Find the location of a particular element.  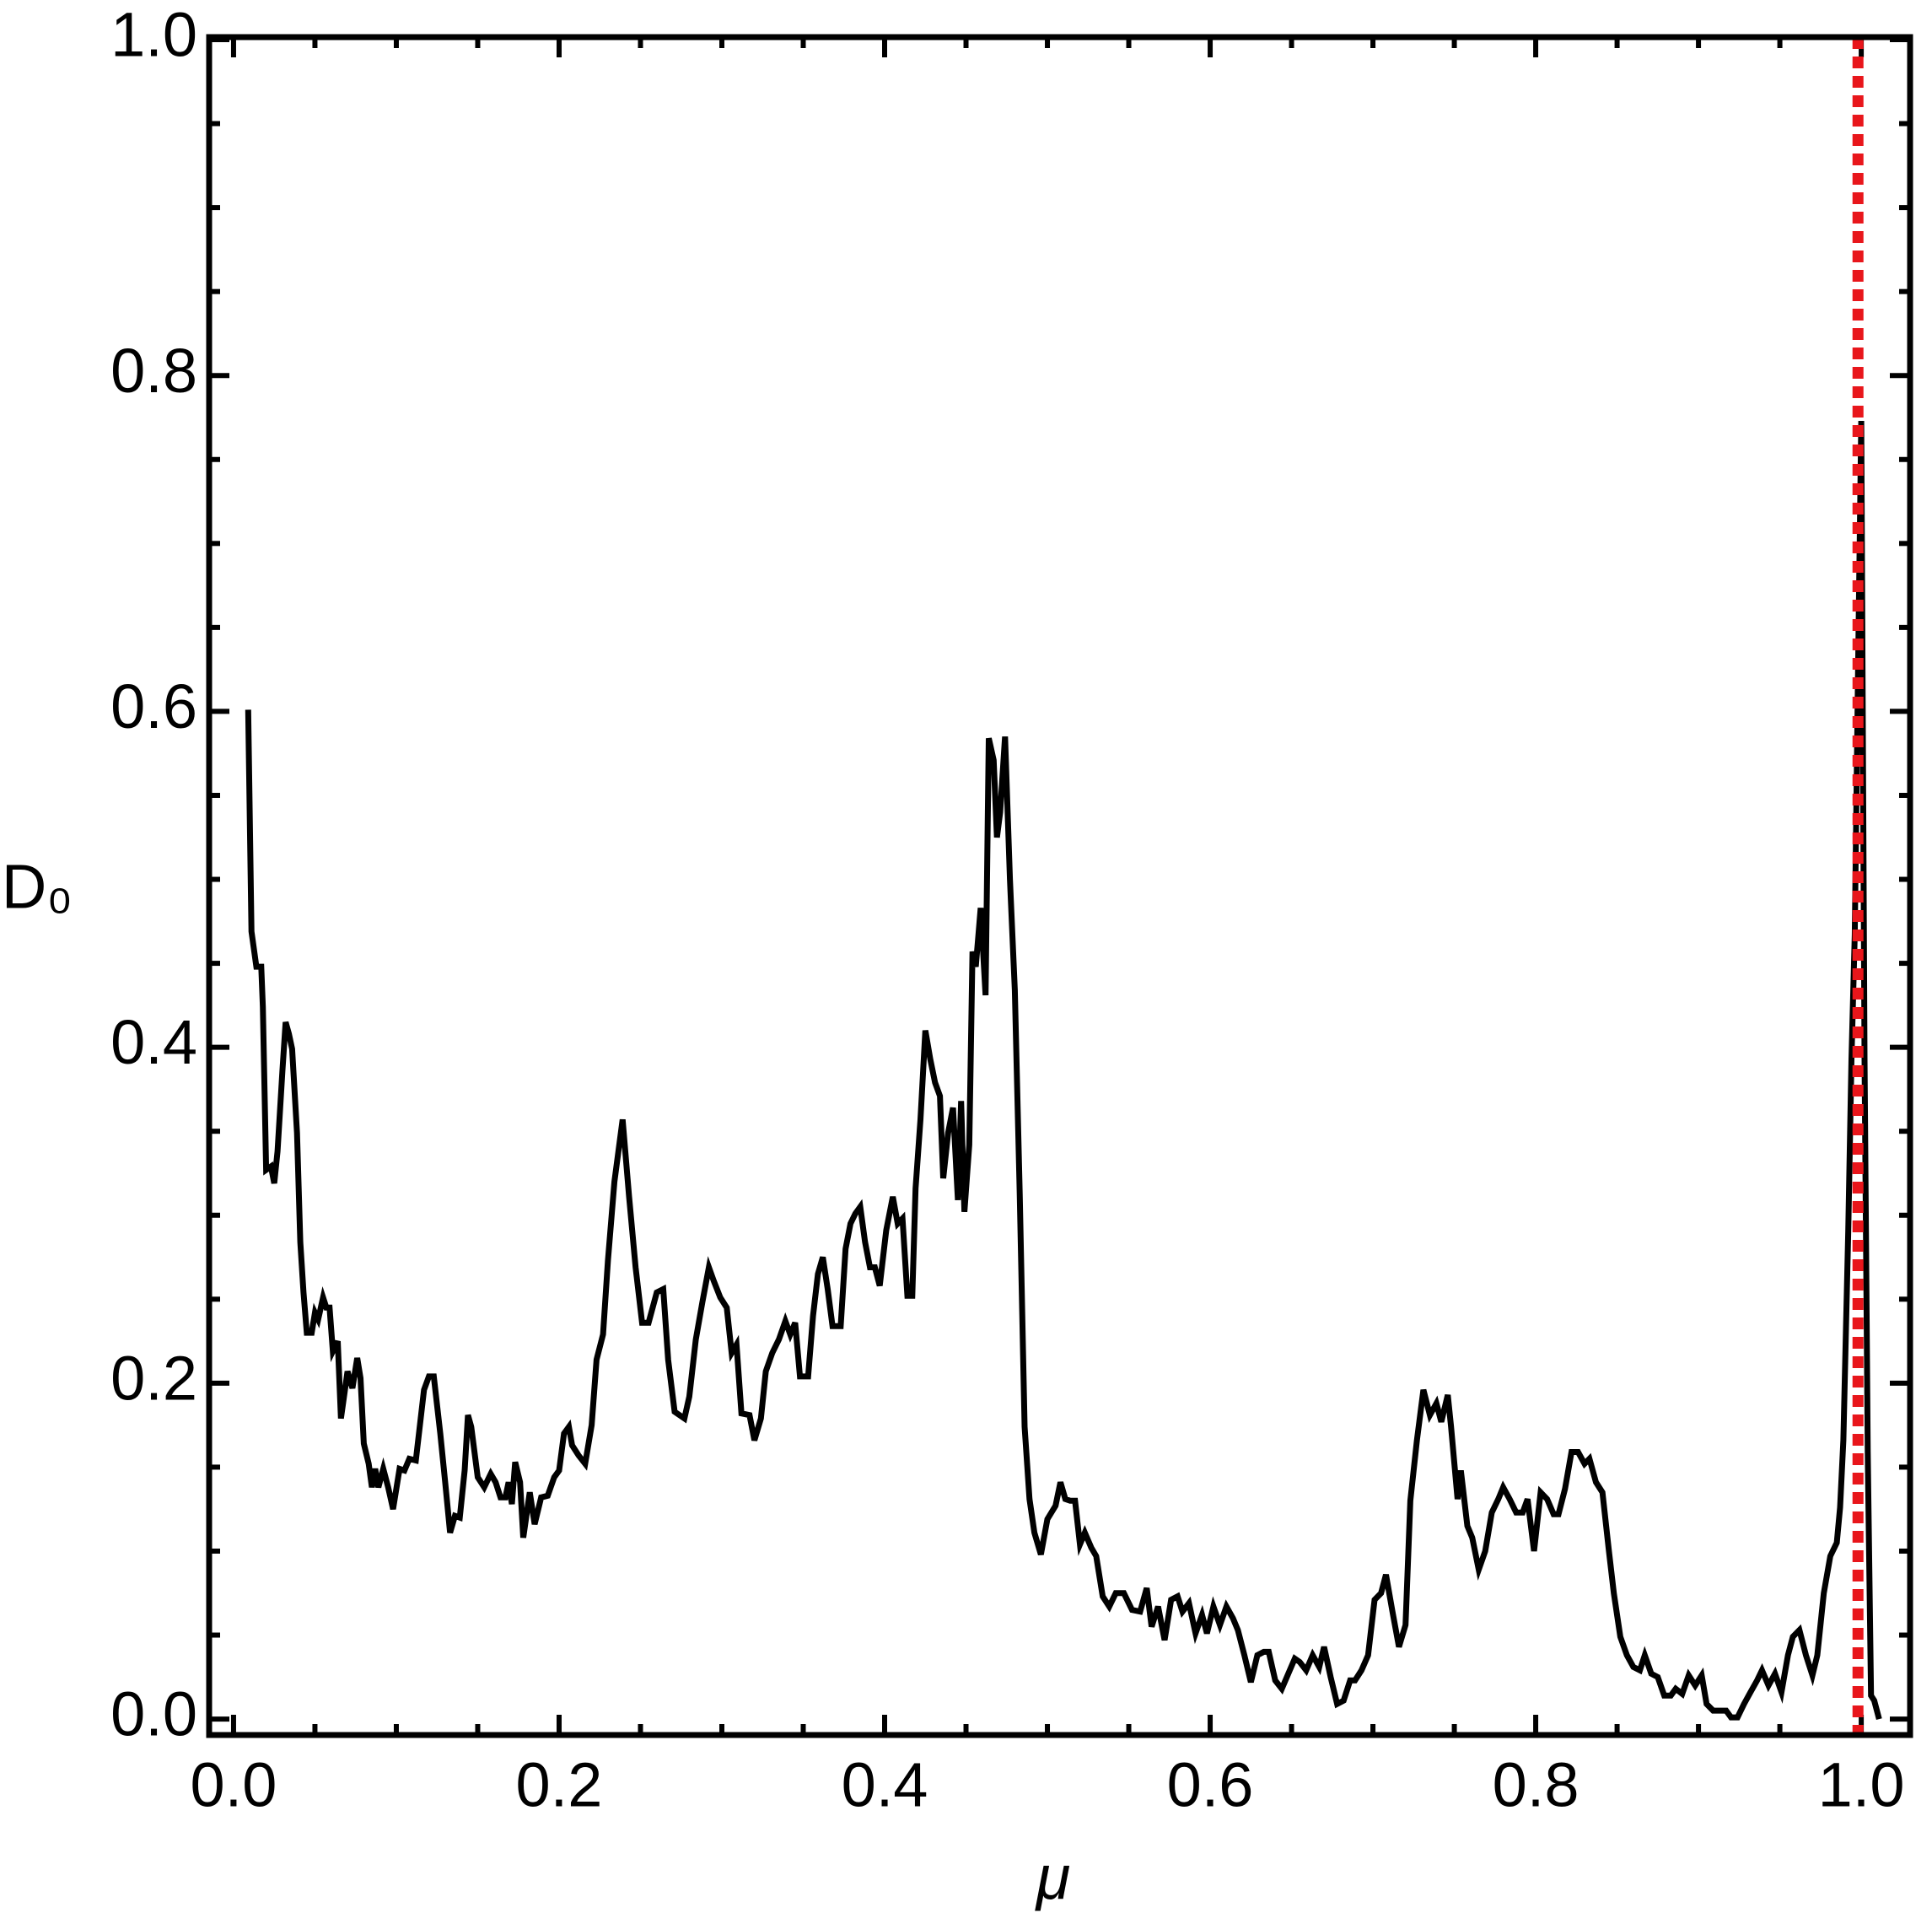

x-tick-label: 1.0 is located at coordinates (1862, 1785).